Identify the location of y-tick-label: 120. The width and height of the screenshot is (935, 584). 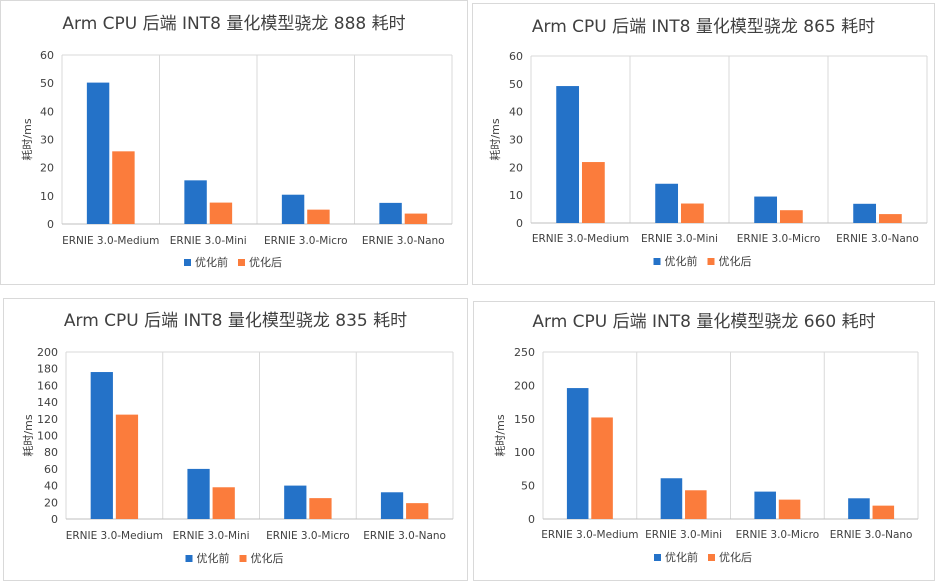
(47, 419).